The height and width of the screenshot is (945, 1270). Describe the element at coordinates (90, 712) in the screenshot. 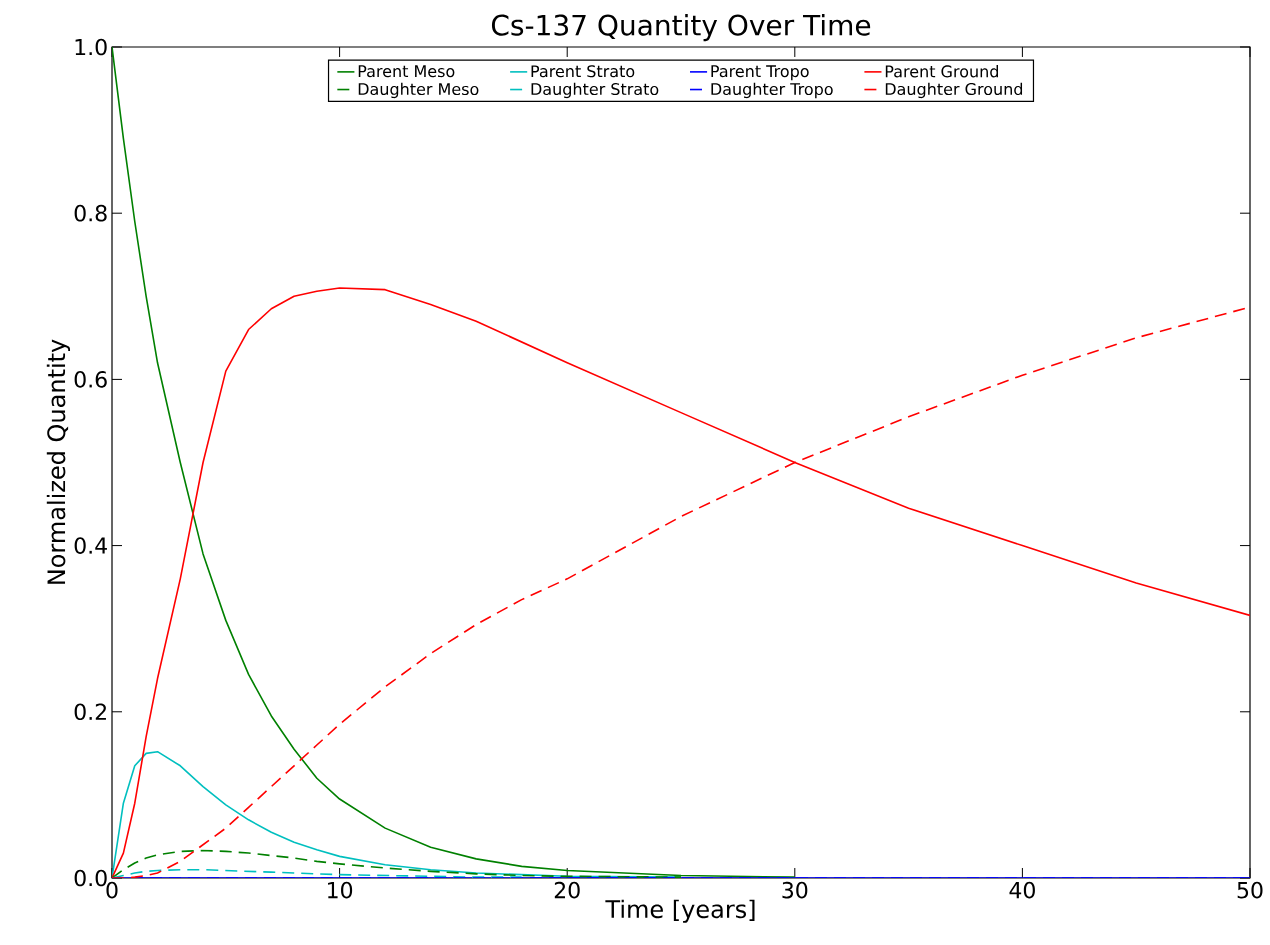

I see `y-tick-label: 0.2` at that location.